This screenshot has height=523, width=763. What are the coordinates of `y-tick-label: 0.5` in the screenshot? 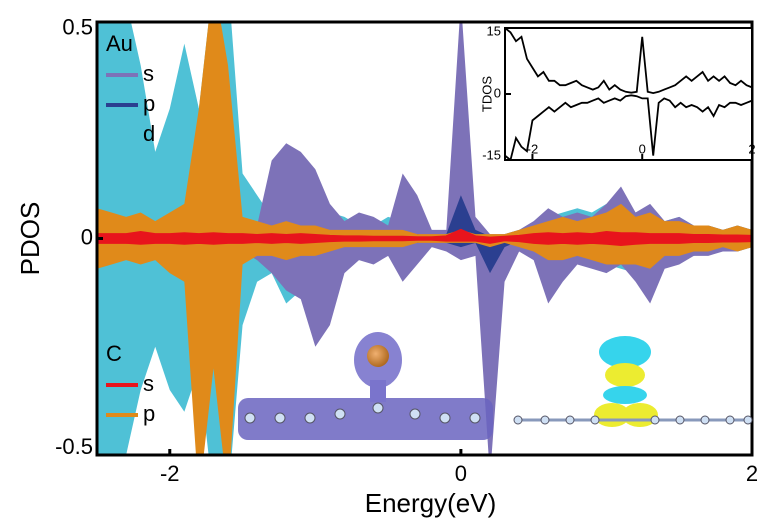 It's located at (77, 26).